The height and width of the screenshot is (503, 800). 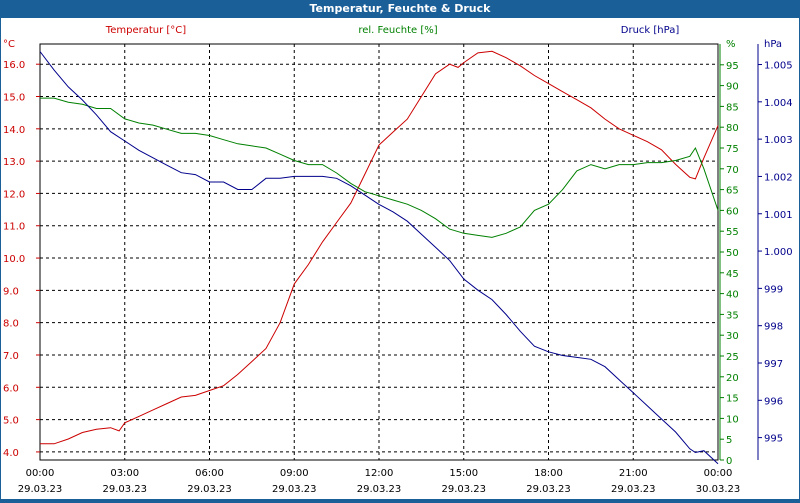 I want to click on pressure-tick-label: 1.003, so click(x=778, y=140).